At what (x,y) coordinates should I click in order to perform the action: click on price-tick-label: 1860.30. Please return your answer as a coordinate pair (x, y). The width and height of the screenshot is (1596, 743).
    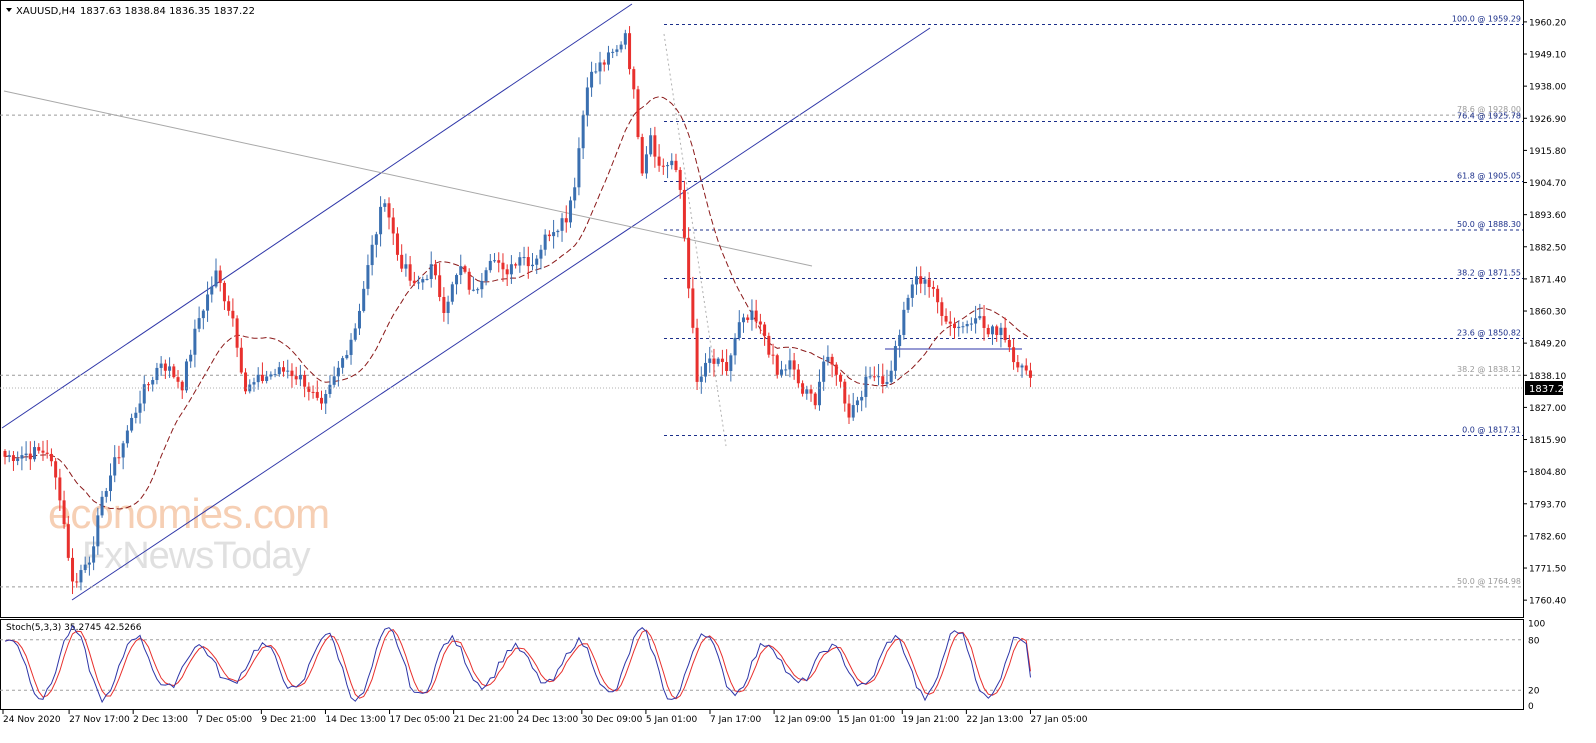
    Looking at the image, I should click on (1547, 313).